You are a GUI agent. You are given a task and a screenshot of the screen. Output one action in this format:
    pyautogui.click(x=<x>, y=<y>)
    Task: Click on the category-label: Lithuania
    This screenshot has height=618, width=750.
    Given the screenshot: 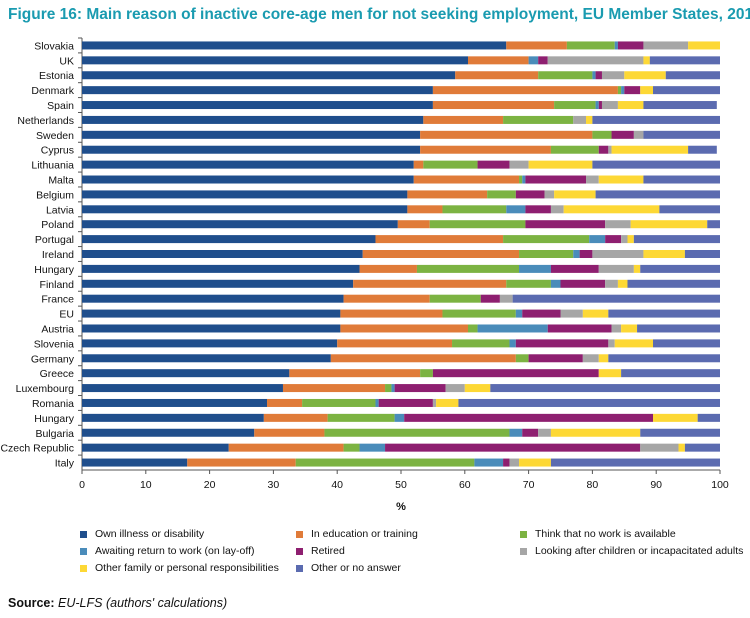 What is the action you would take?
    pyautogui.click(x=52, y=166)
    